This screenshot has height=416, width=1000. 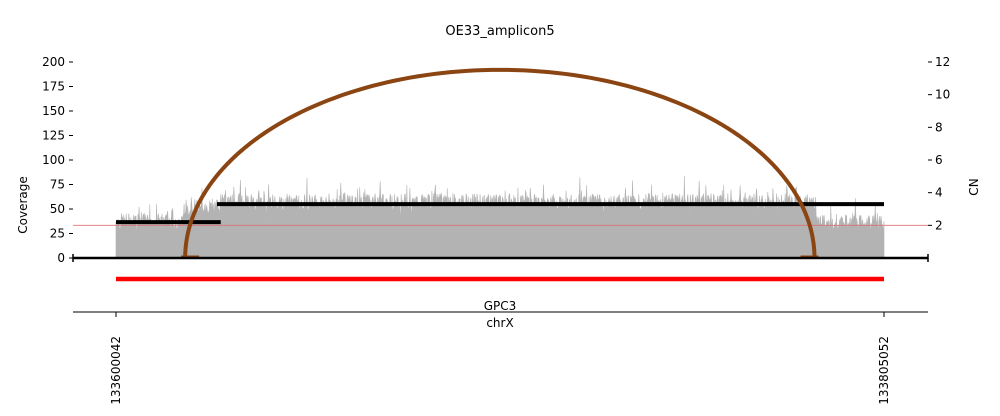 What do you see at coordinates (942, 62) in the screenshot?
I see `y-right-tick-label: 12` at bounding box center [942, 62].